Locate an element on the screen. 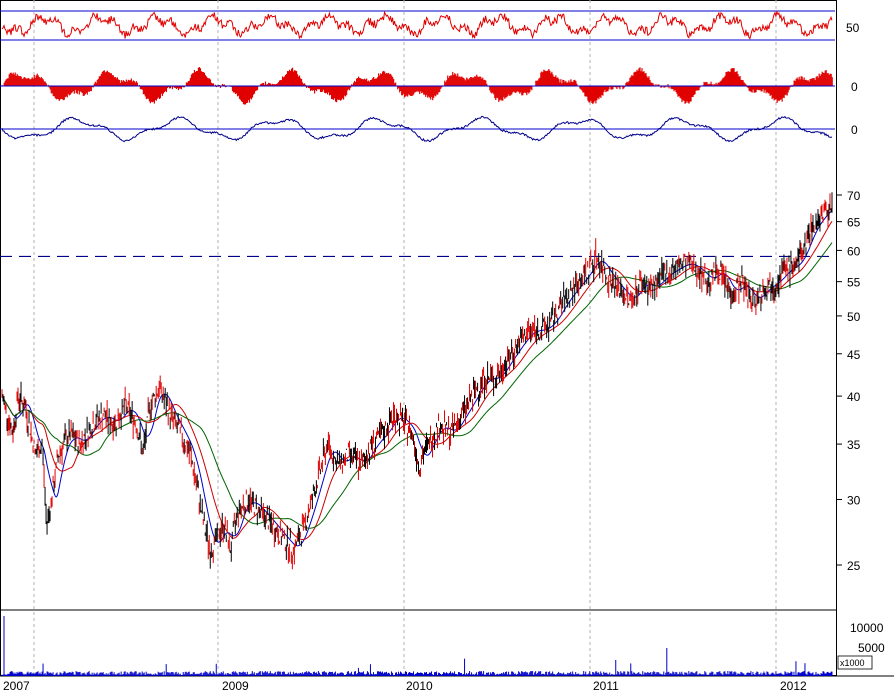 The width and height of the screenshot is (894, 699). x-tick-2012: 2012 is located at coordinates (793, 686).